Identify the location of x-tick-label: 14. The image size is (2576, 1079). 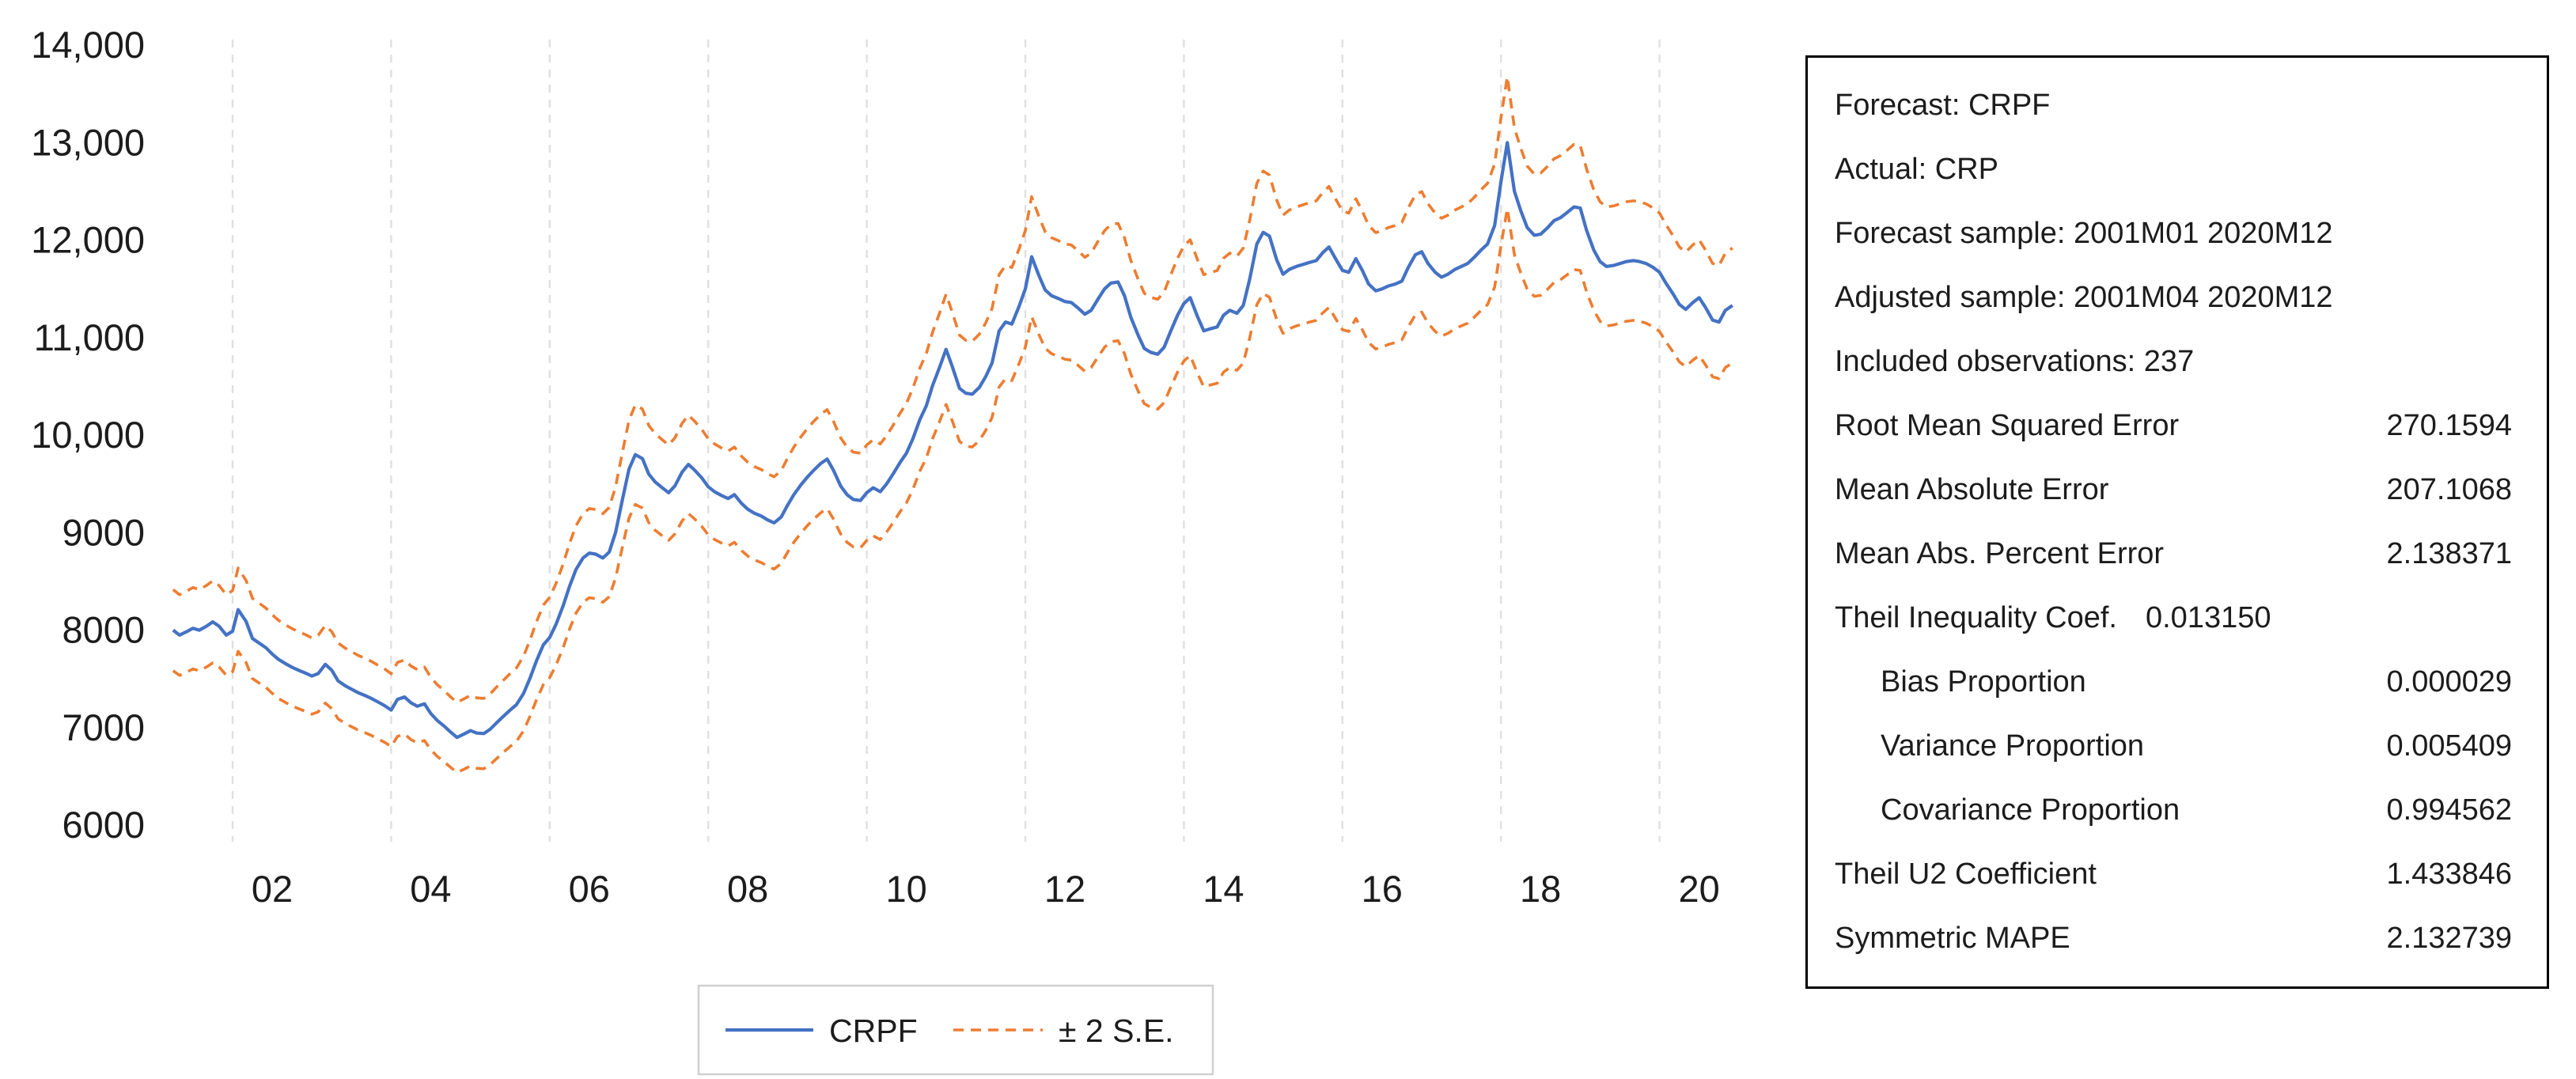
(1223, 889).